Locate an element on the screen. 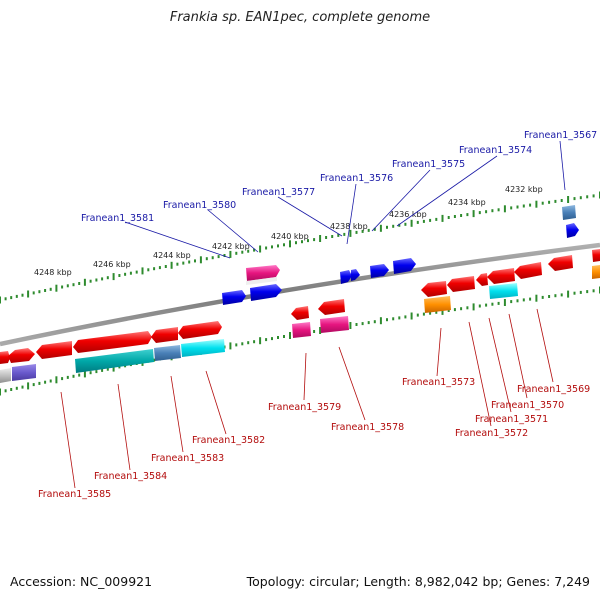 The height and width of the screenshot is (600, 600). gene-label: Franean1_3569 is located at coordinates (553, 389).